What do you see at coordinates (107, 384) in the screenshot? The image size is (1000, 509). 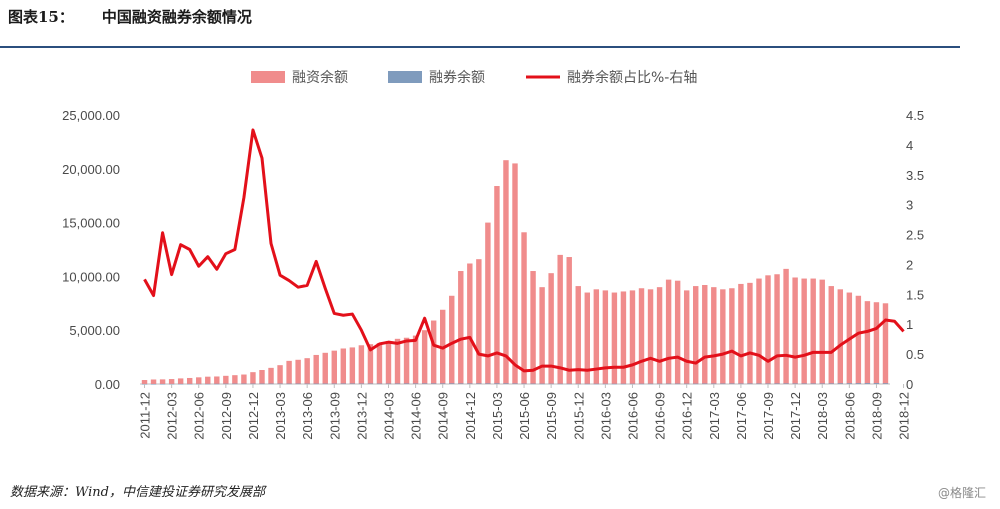 I see `left-axis-tick-label: 0.00` at bounding box center [107, 384].